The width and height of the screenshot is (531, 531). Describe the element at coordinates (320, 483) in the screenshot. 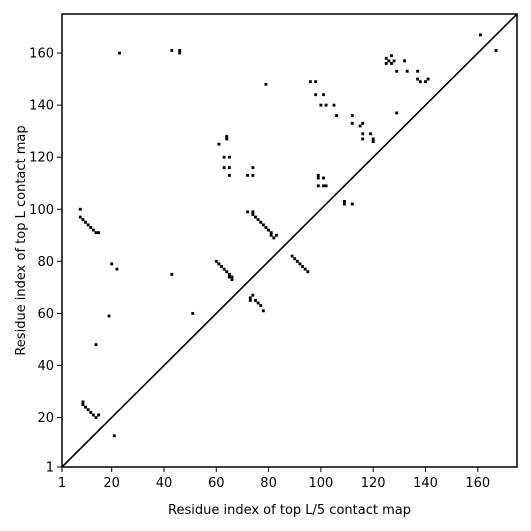

I see `x-tick-label: 100` at that location.